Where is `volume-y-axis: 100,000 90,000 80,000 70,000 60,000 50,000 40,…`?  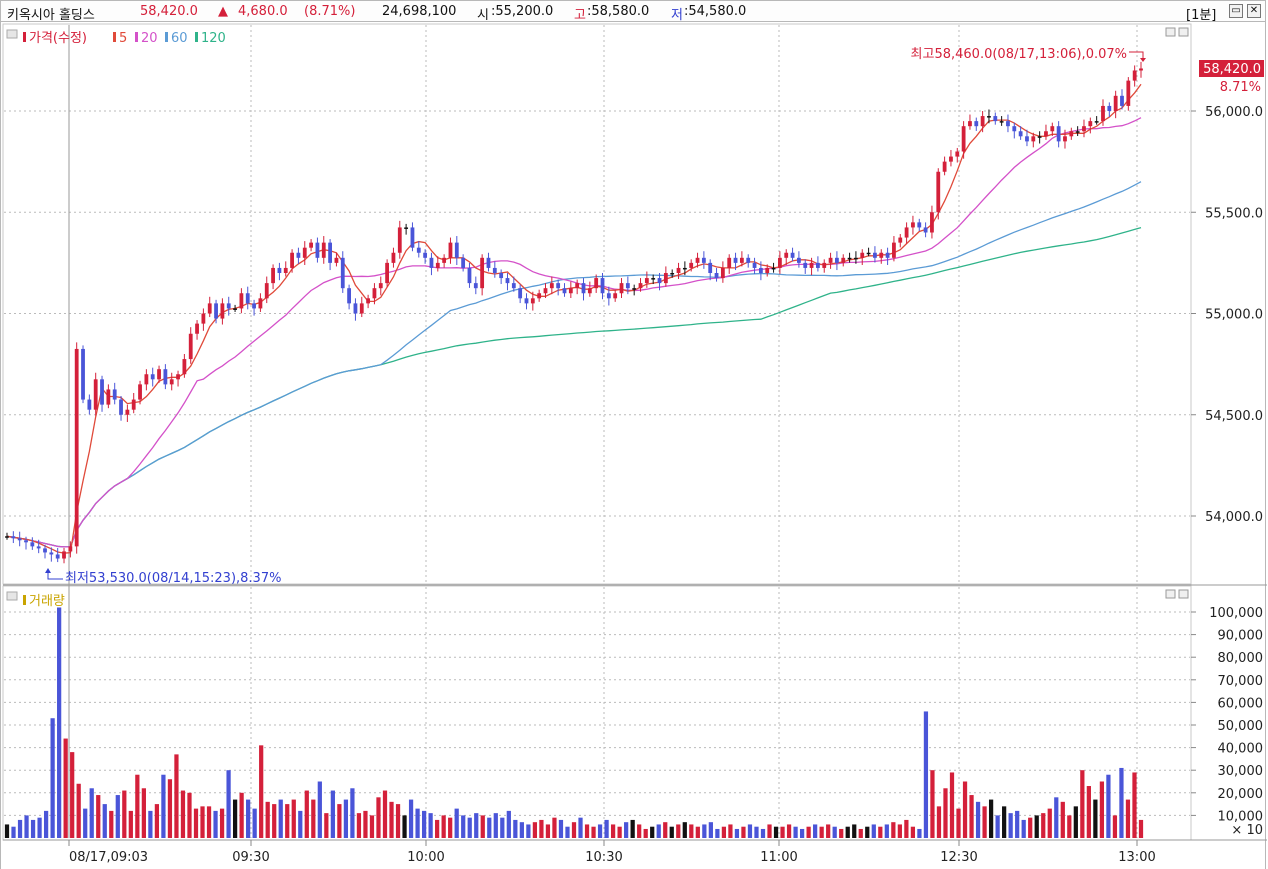
volume-y-axis: 100,000 90,000 80,000 70,000 60,000 50,000 40,… is located at coordinates (1227, 722).